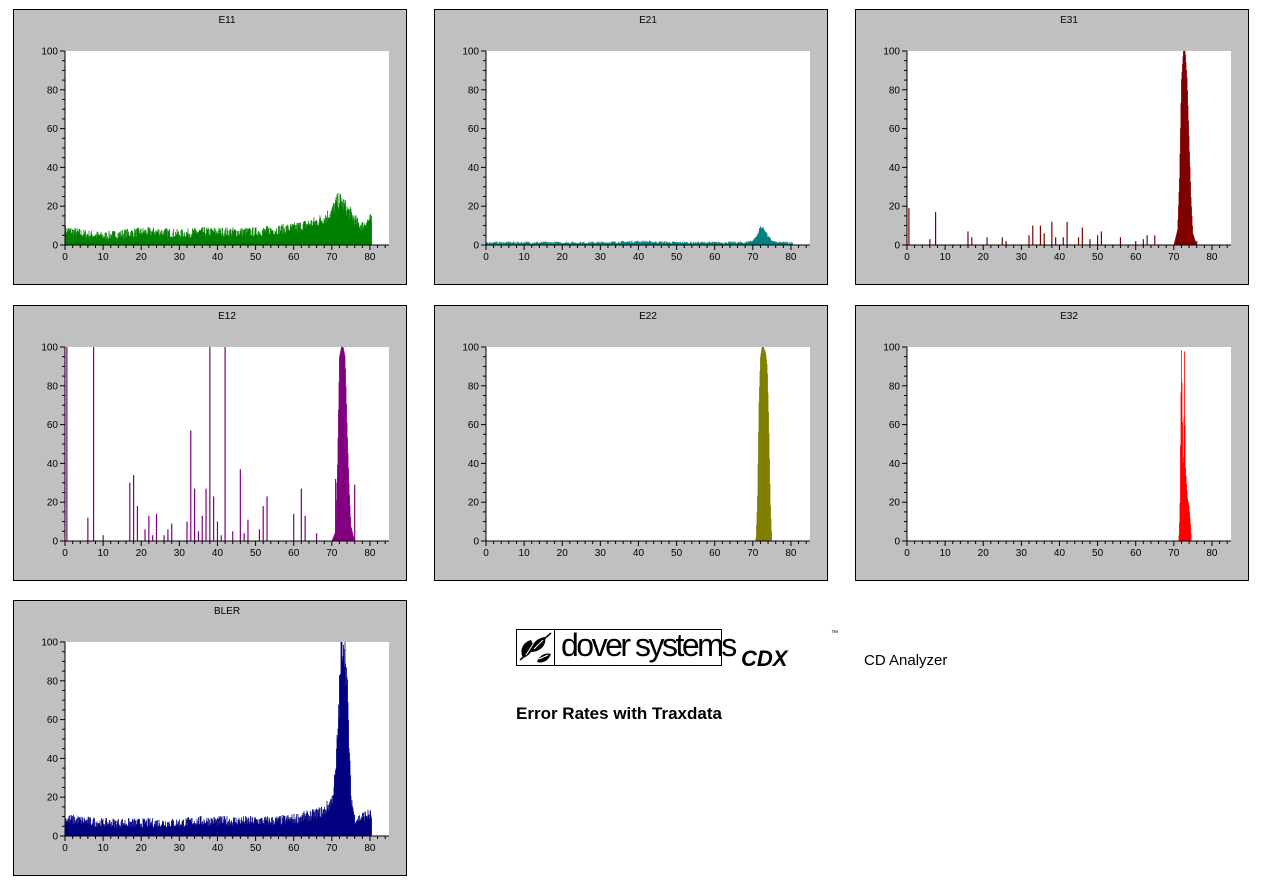  Describe the element at coordinates (648, 316) in the screenshot. I see `chart-title-e22: E22` at that location.